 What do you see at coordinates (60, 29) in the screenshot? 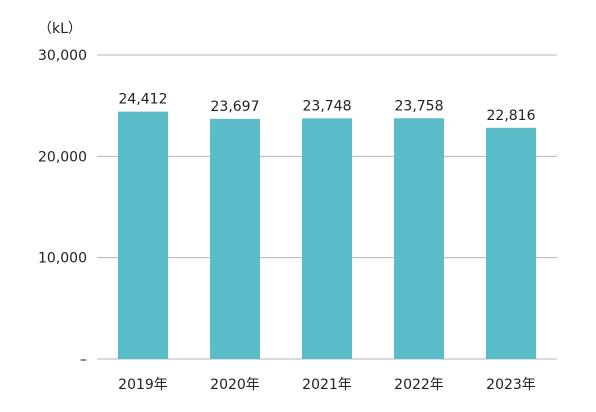
I see `y-axis-unit-label: （kL）` at bounding box center [60, 29].